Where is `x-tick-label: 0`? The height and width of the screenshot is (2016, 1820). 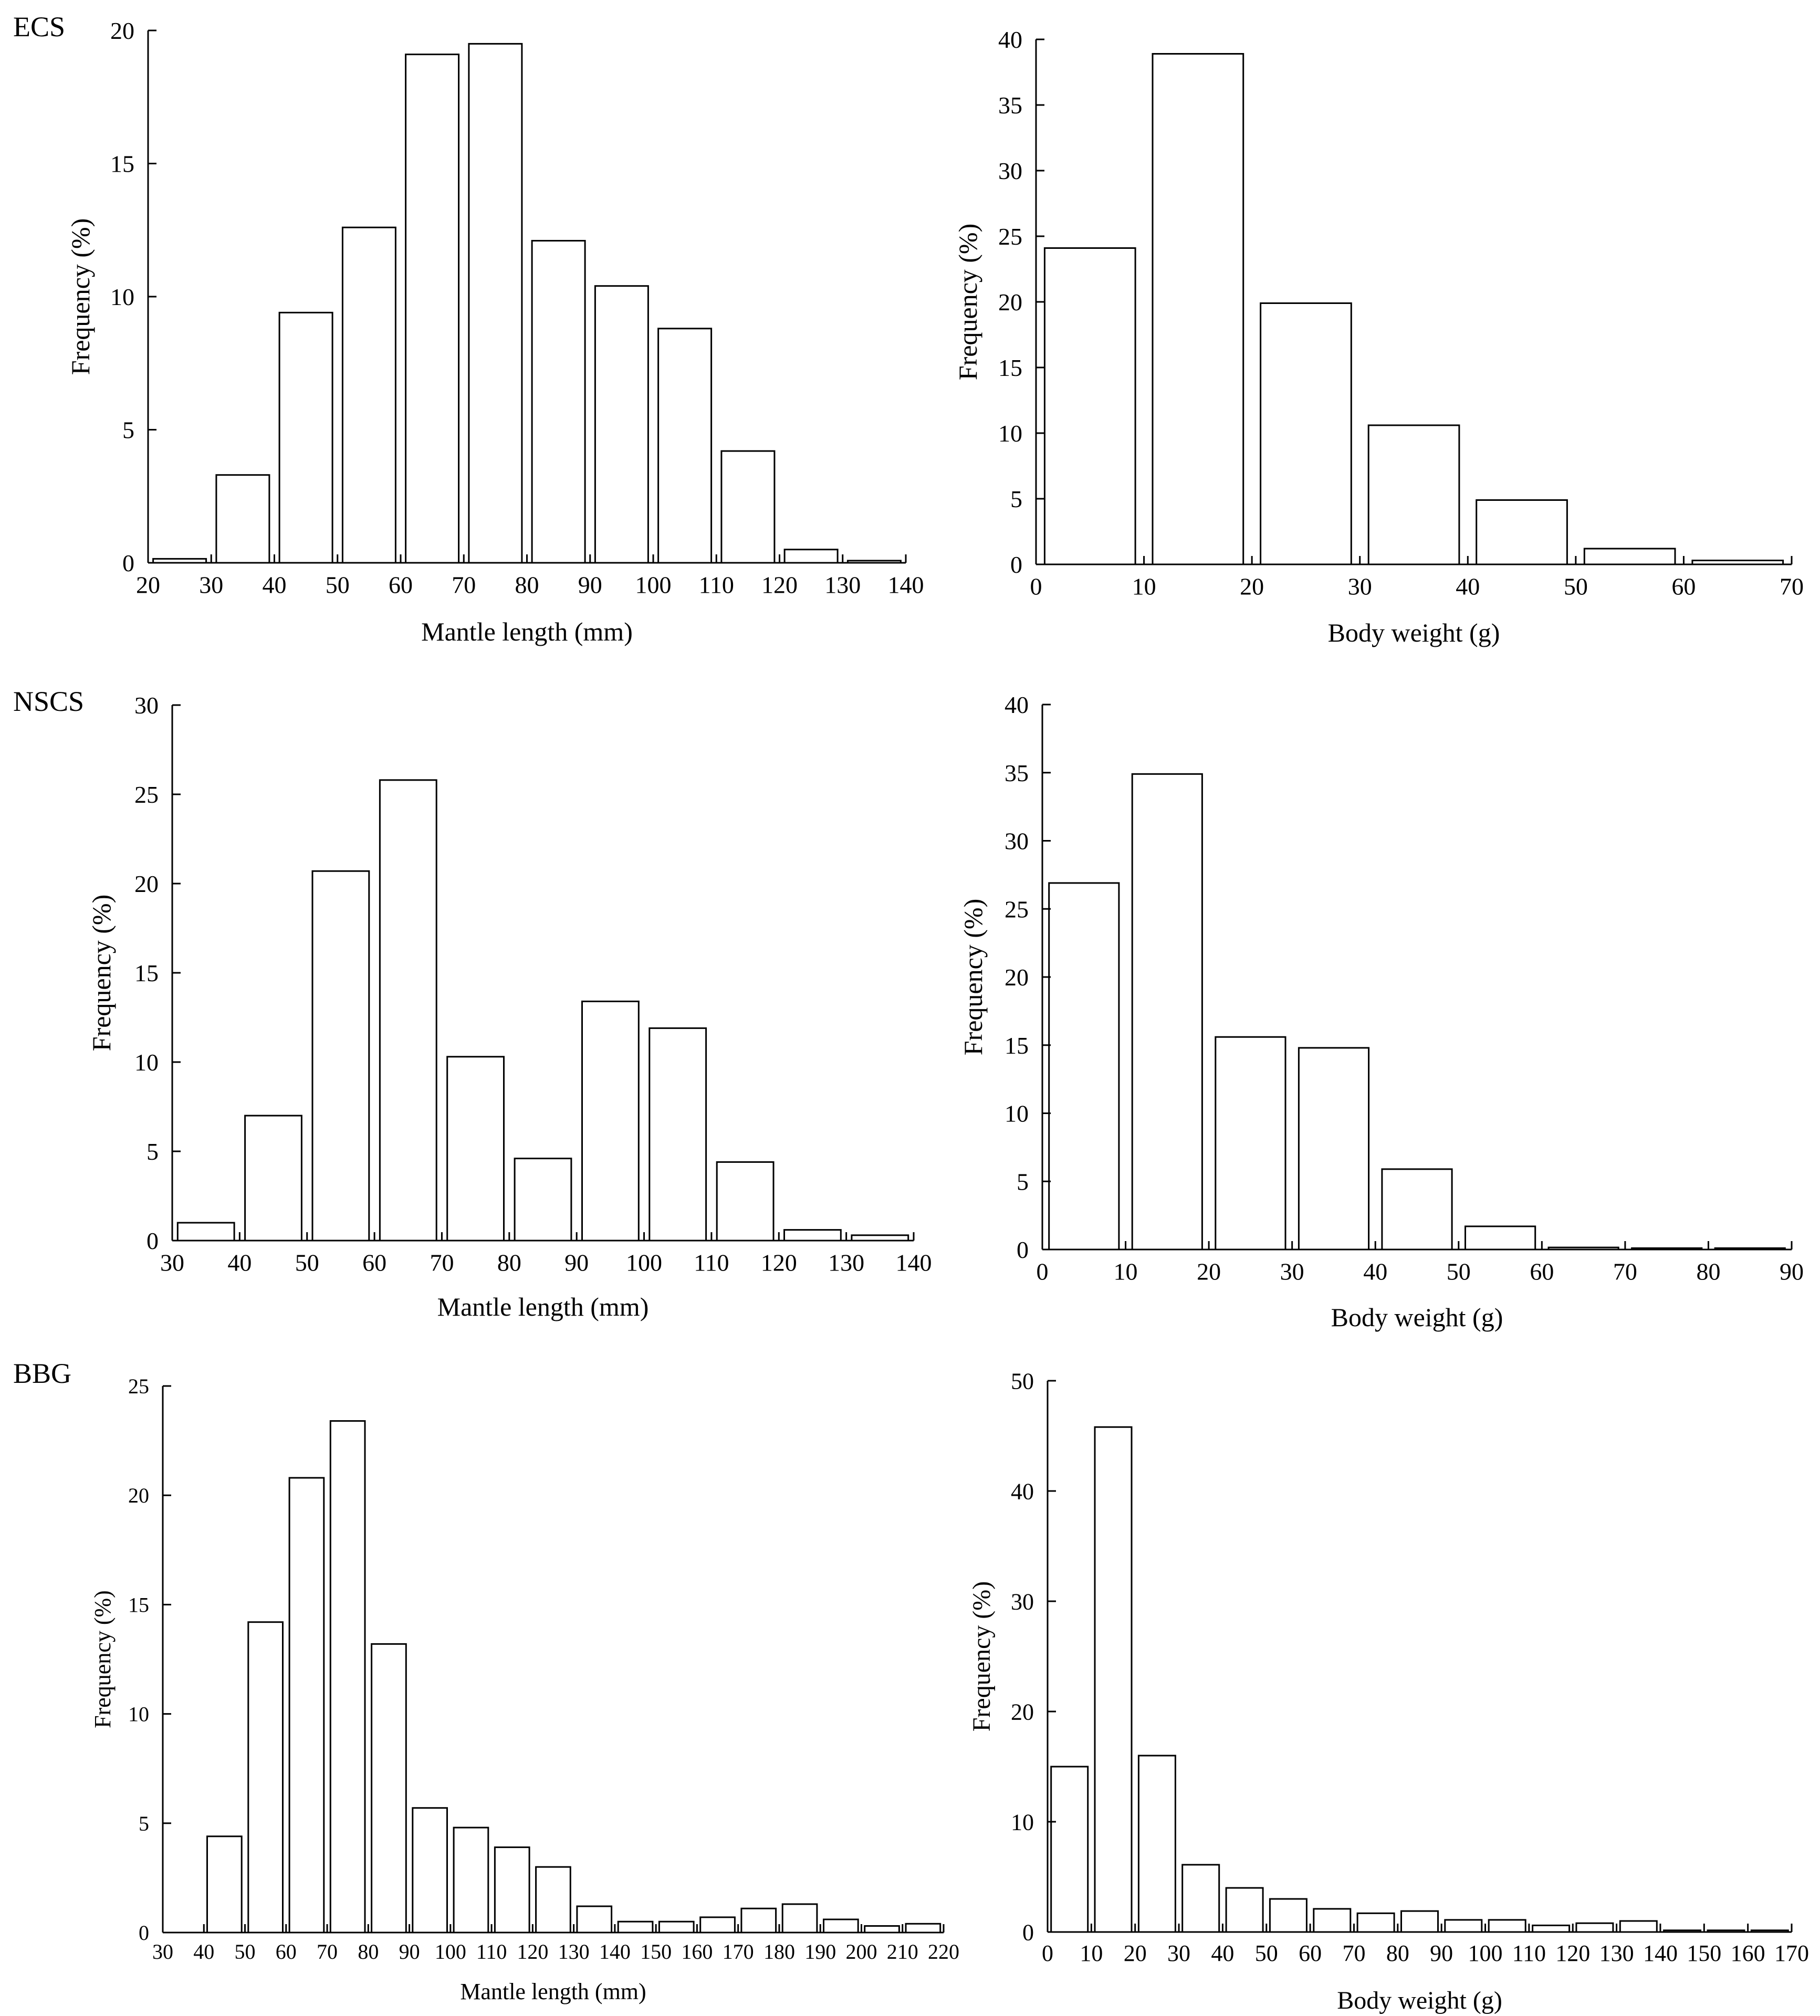 x-tick-label: 0 is located at coordinates (1036, 586).